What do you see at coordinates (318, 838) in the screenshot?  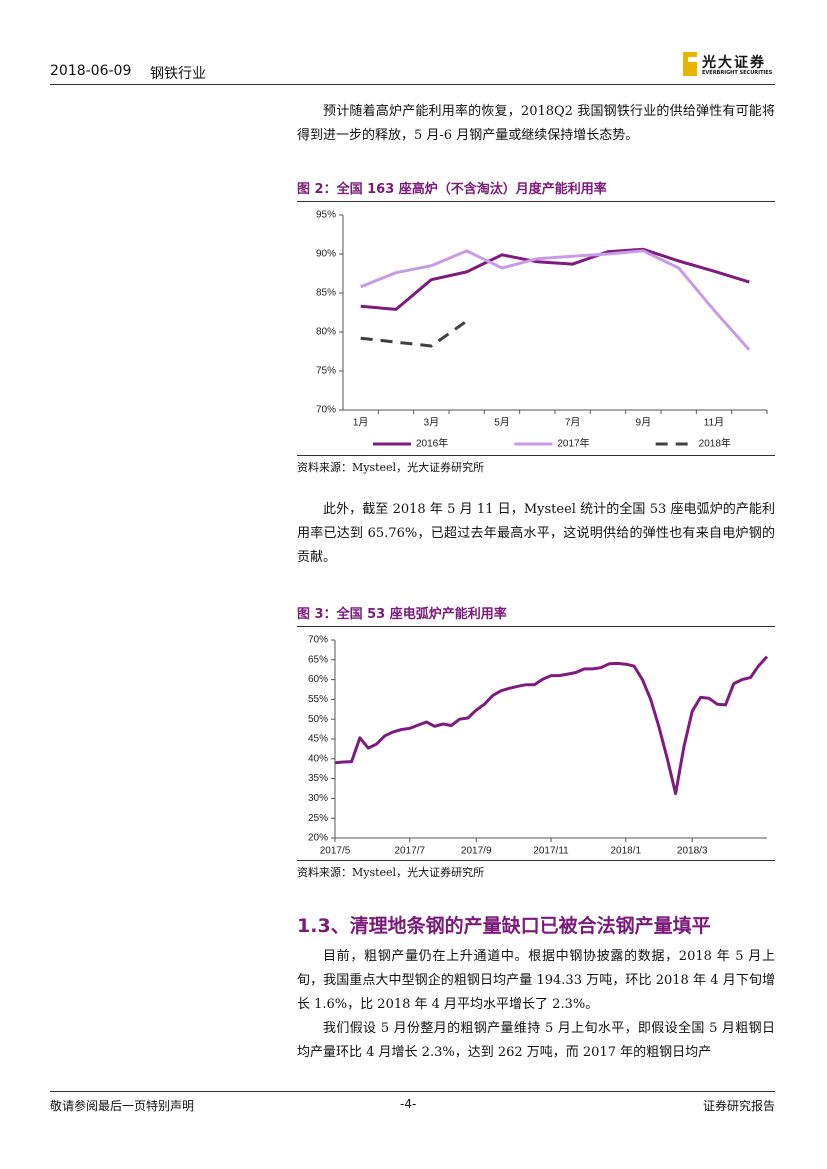 I see `y-tick-label: 20%` at bounding box center [318, 838].